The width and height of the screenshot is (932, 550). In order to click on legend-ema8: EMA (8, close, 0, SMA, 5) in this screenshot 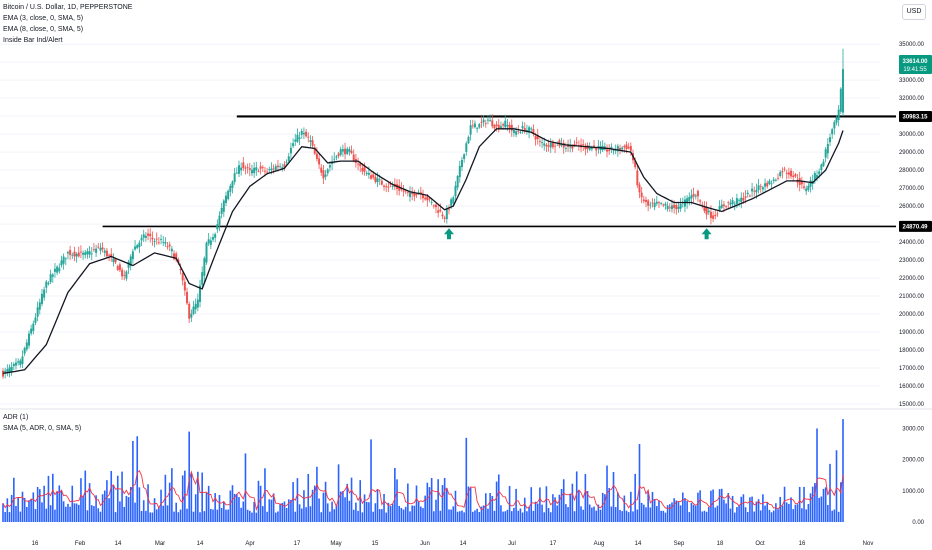, I will do `click(43, 29)`.